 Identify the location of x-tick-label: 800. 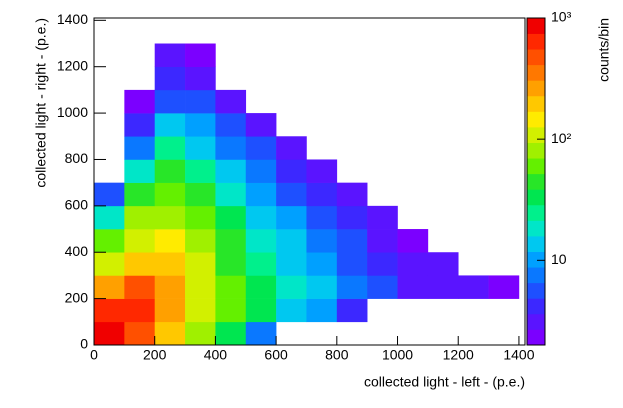
(337, 355).